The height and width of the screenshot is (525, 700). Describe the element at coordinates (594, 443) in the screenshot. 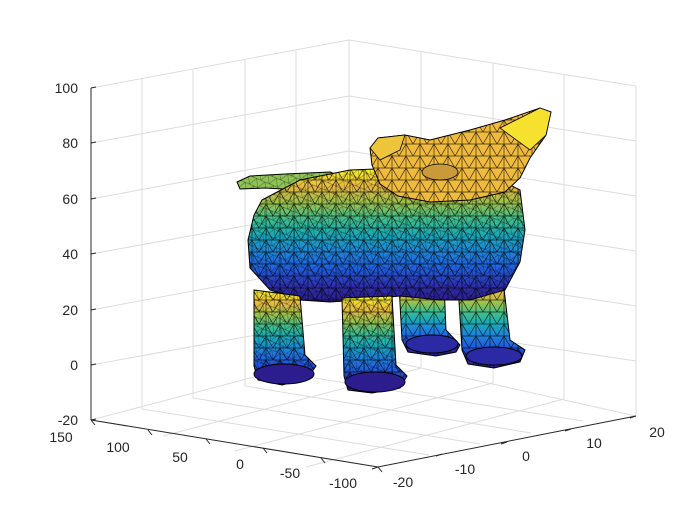

I see `x-tick-label: 10` at that location.